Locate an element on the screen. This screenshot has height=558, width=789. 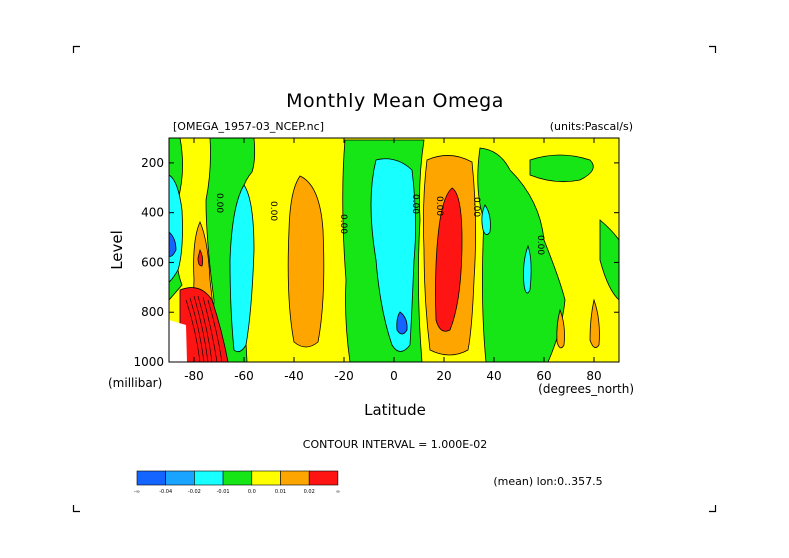
contour-interval-label: CONTOUR INTERVAL = 1.000E-02 is located at coordinates (395, 444).